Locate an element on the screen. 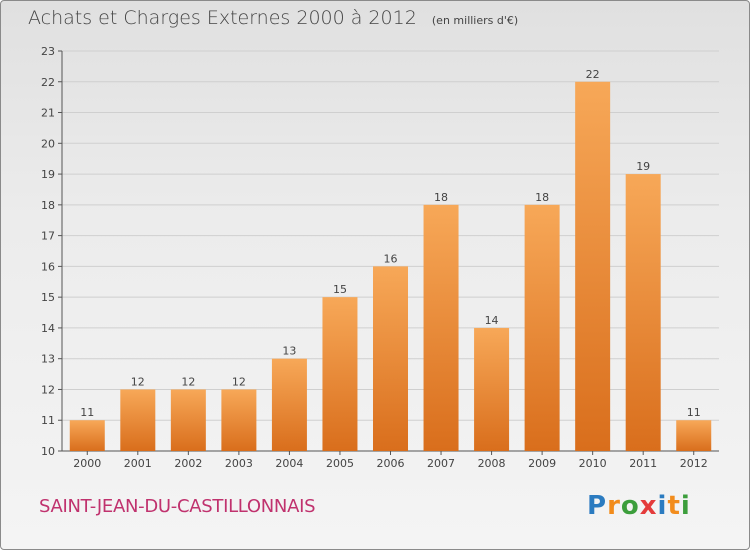 This screenshot has height=550, width=750. x-tick-label: 2007 is located at coordinates (441, 463).